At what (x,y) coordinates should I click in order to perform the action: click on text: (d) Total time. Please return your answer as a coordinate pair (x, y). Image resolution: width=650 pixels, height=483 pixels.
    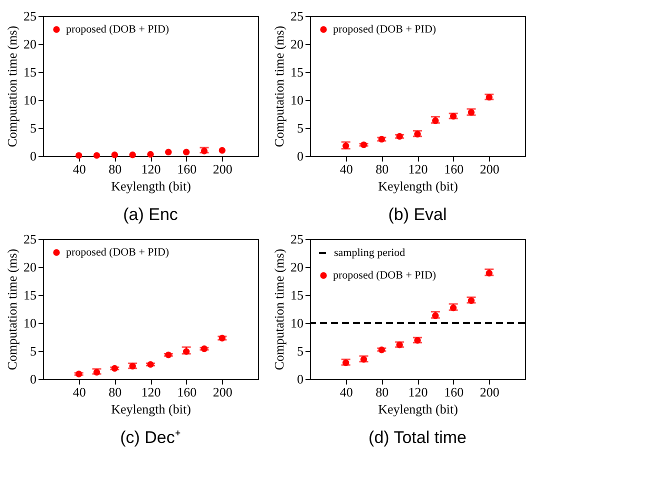
    Looking at the image, I should click on (417, 437).